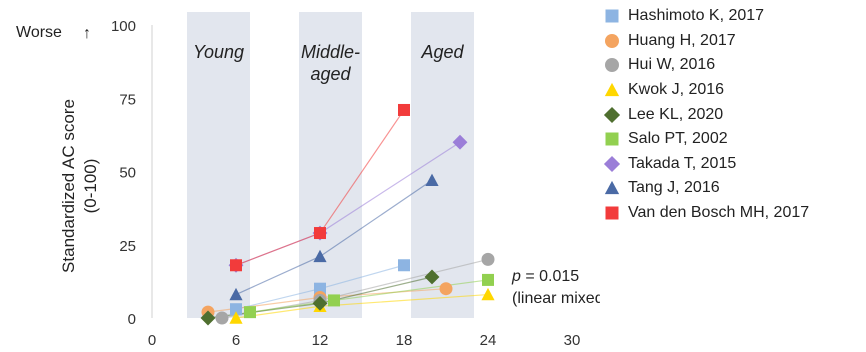 The image size is (866, 352). I want to click on worse-arrow-icon: ↑, so click(87, 33).